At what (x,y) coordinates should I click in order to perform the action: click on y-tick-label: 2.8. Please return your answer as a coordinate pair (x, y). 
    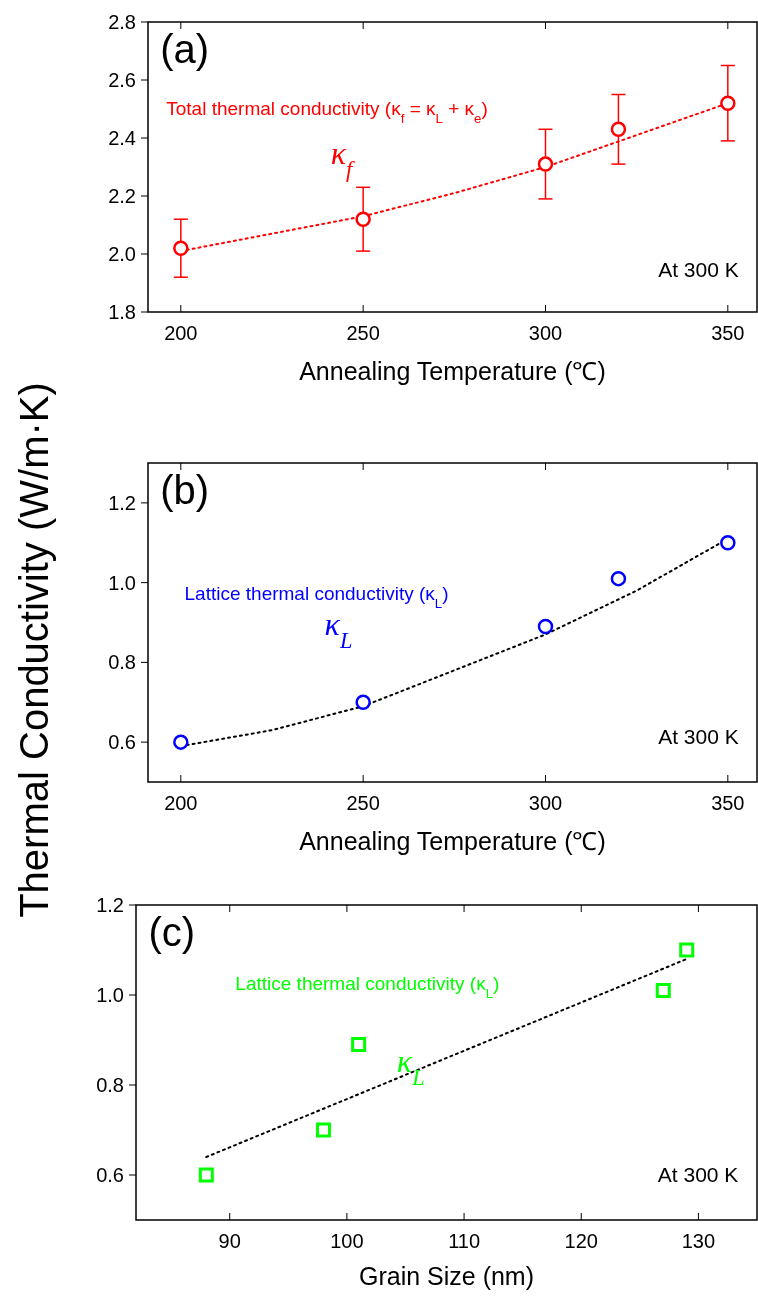
    Looking at the image, I should click on (122, 22).